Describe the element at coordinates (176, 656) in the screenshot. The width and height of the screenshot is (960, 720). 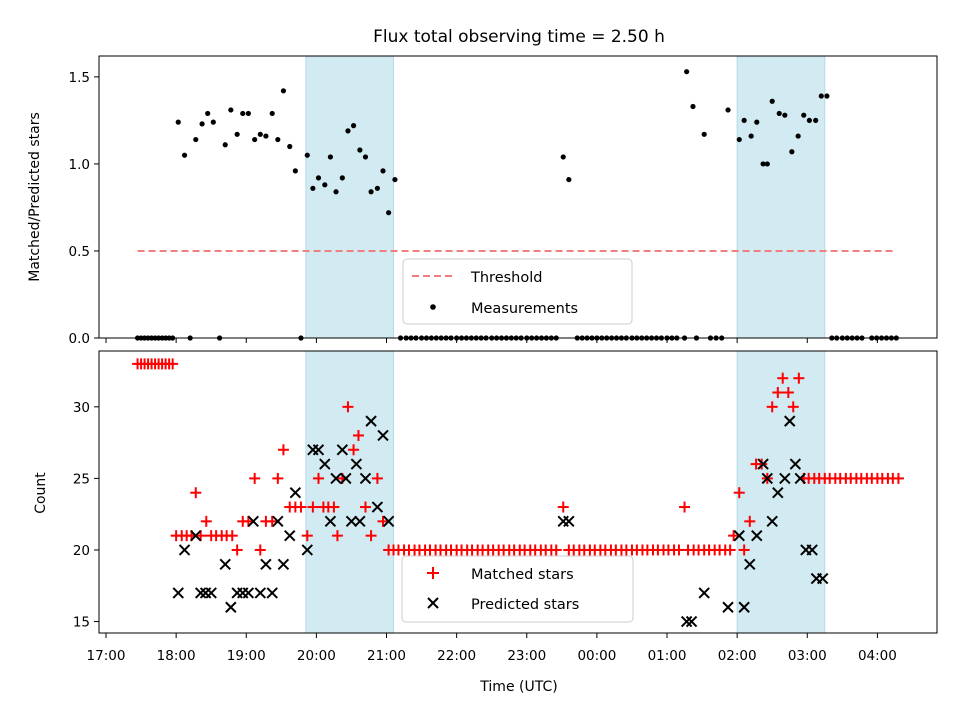
I see `x-tick-label: 18:00` at that location.